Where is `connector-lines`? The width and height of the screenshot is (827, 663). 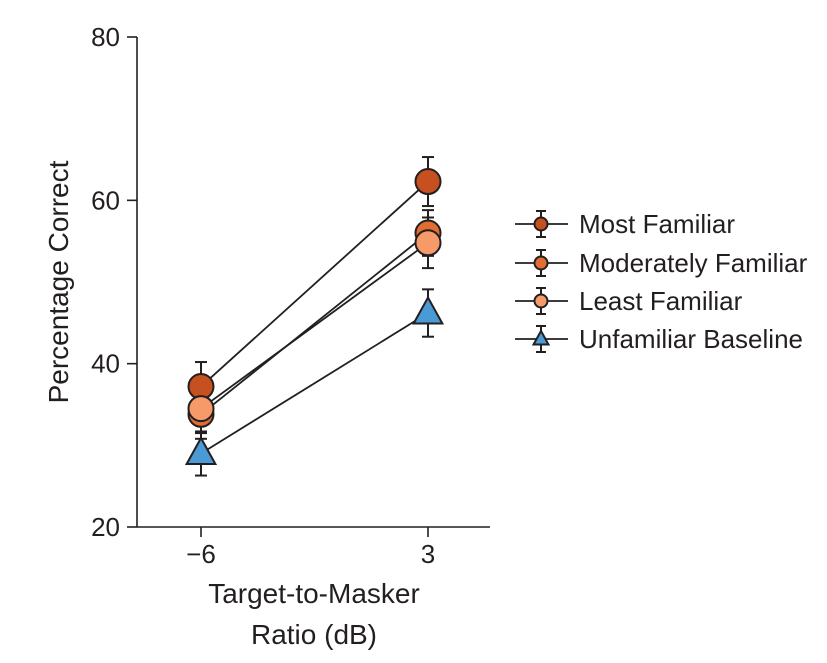 connector-lines is located at coordinates (314, 317).